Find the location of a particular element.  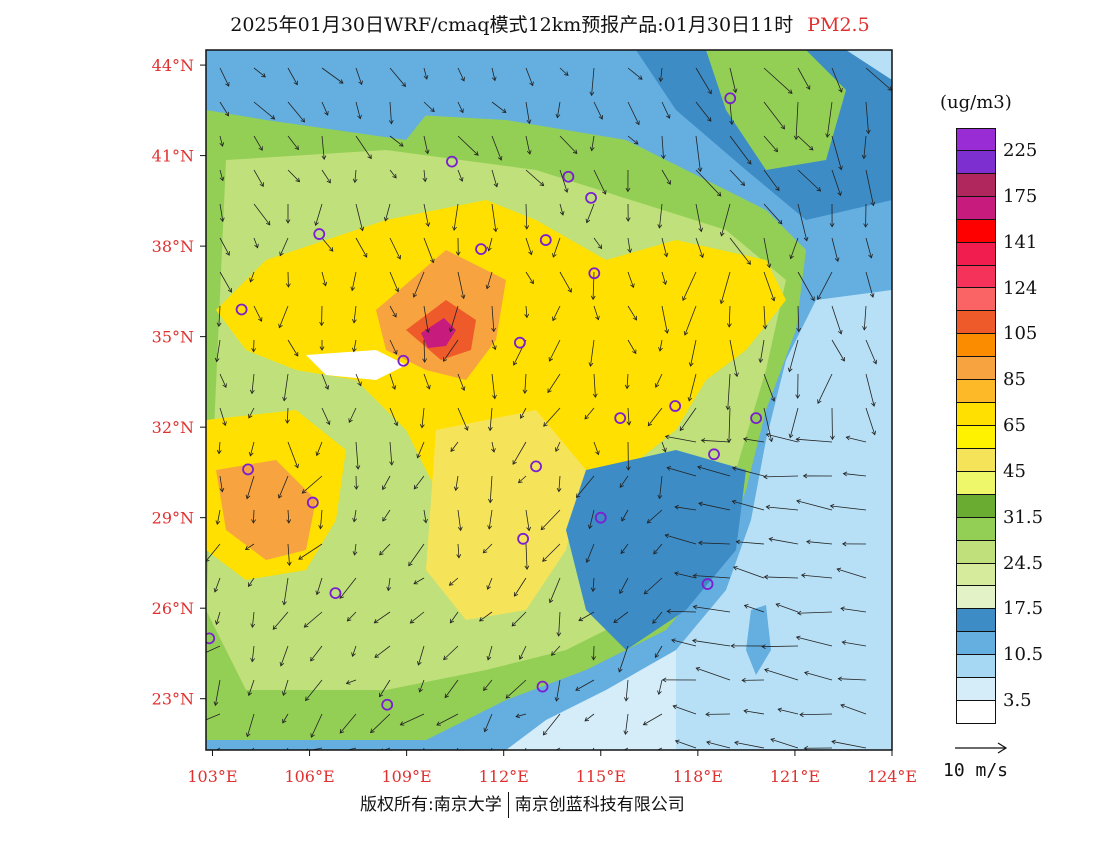

x-tick-label: 118°E is located at coordinates (698, 776).